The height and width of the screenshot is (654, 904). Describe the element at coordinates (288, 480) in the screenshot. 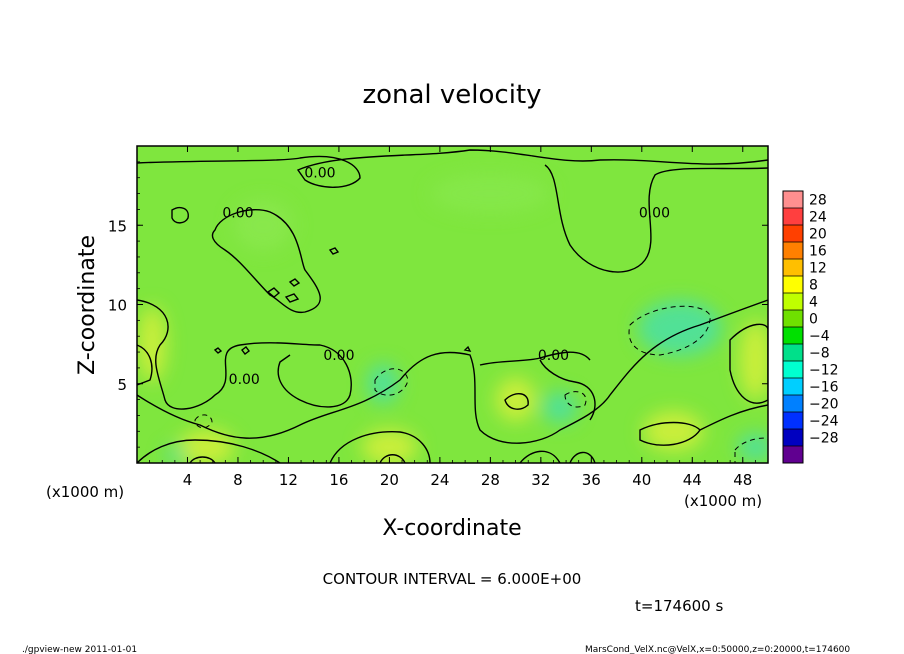

I see `x-tick-label: 12` at that location.